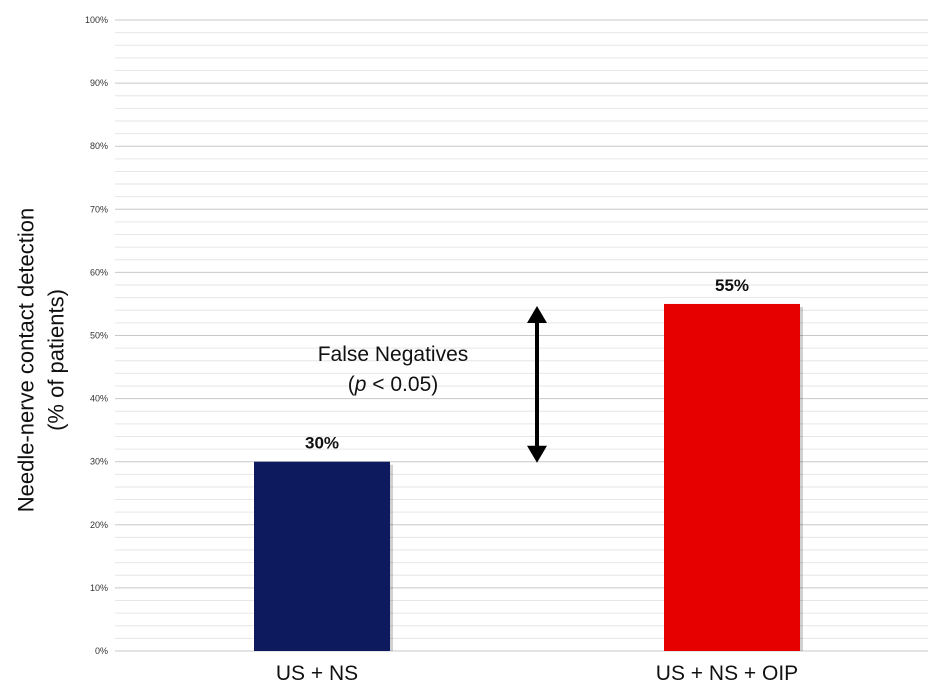 Image resolution: width=928 pixels, height=689 pixels. Describe the element at coordinates (727, 673) in the screenshot. I see `x-category-label: US + NS + OIP` at that location.